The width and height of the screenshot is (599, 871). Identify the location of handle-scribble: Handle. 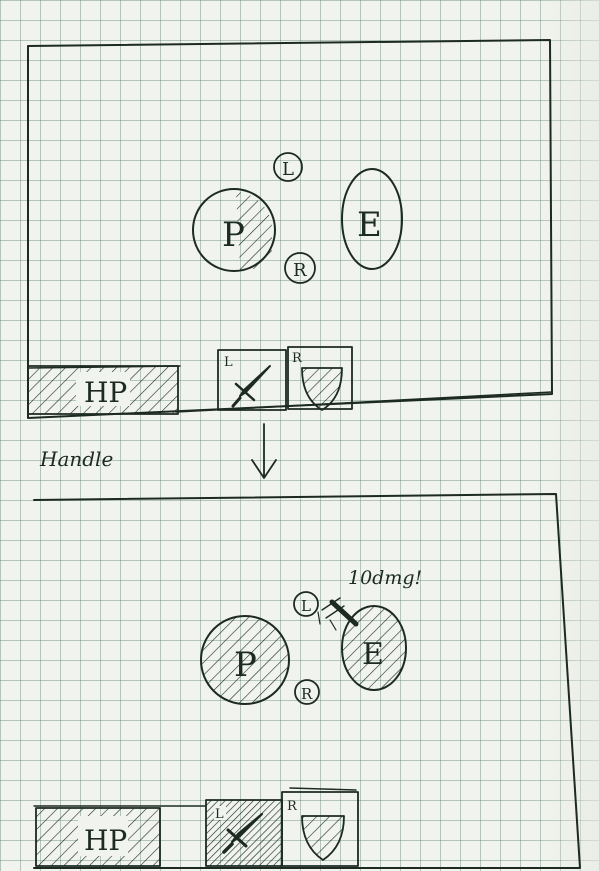
(76, 459).